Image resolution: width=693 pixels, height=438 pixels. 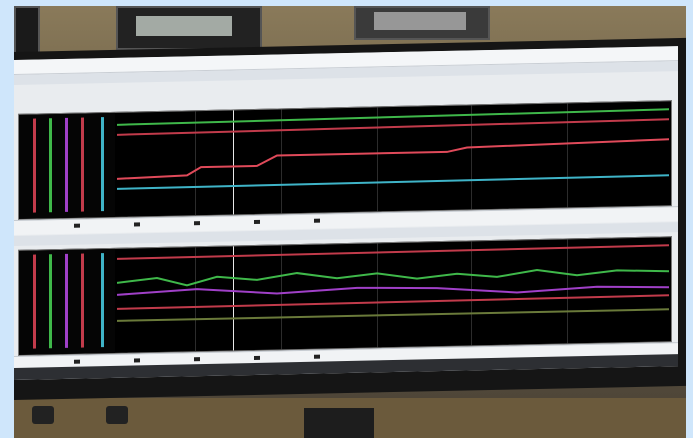 I want to click on wall-panel-device, so click(x=422, y=23).